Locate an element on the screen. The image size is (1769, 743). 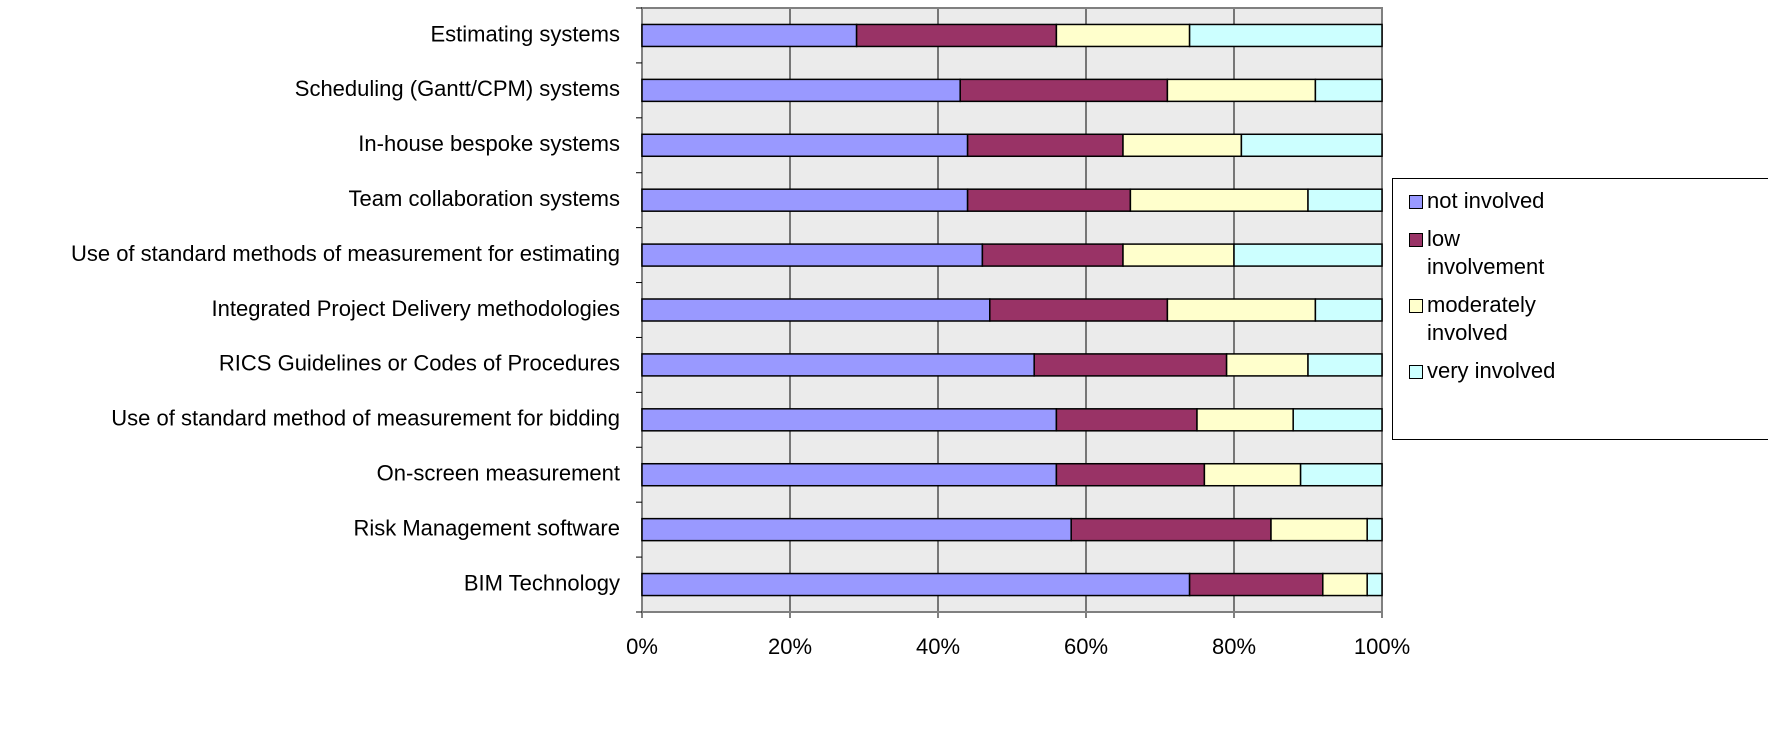
x-tick-label: 60% is located at coordinates (1086, 646).